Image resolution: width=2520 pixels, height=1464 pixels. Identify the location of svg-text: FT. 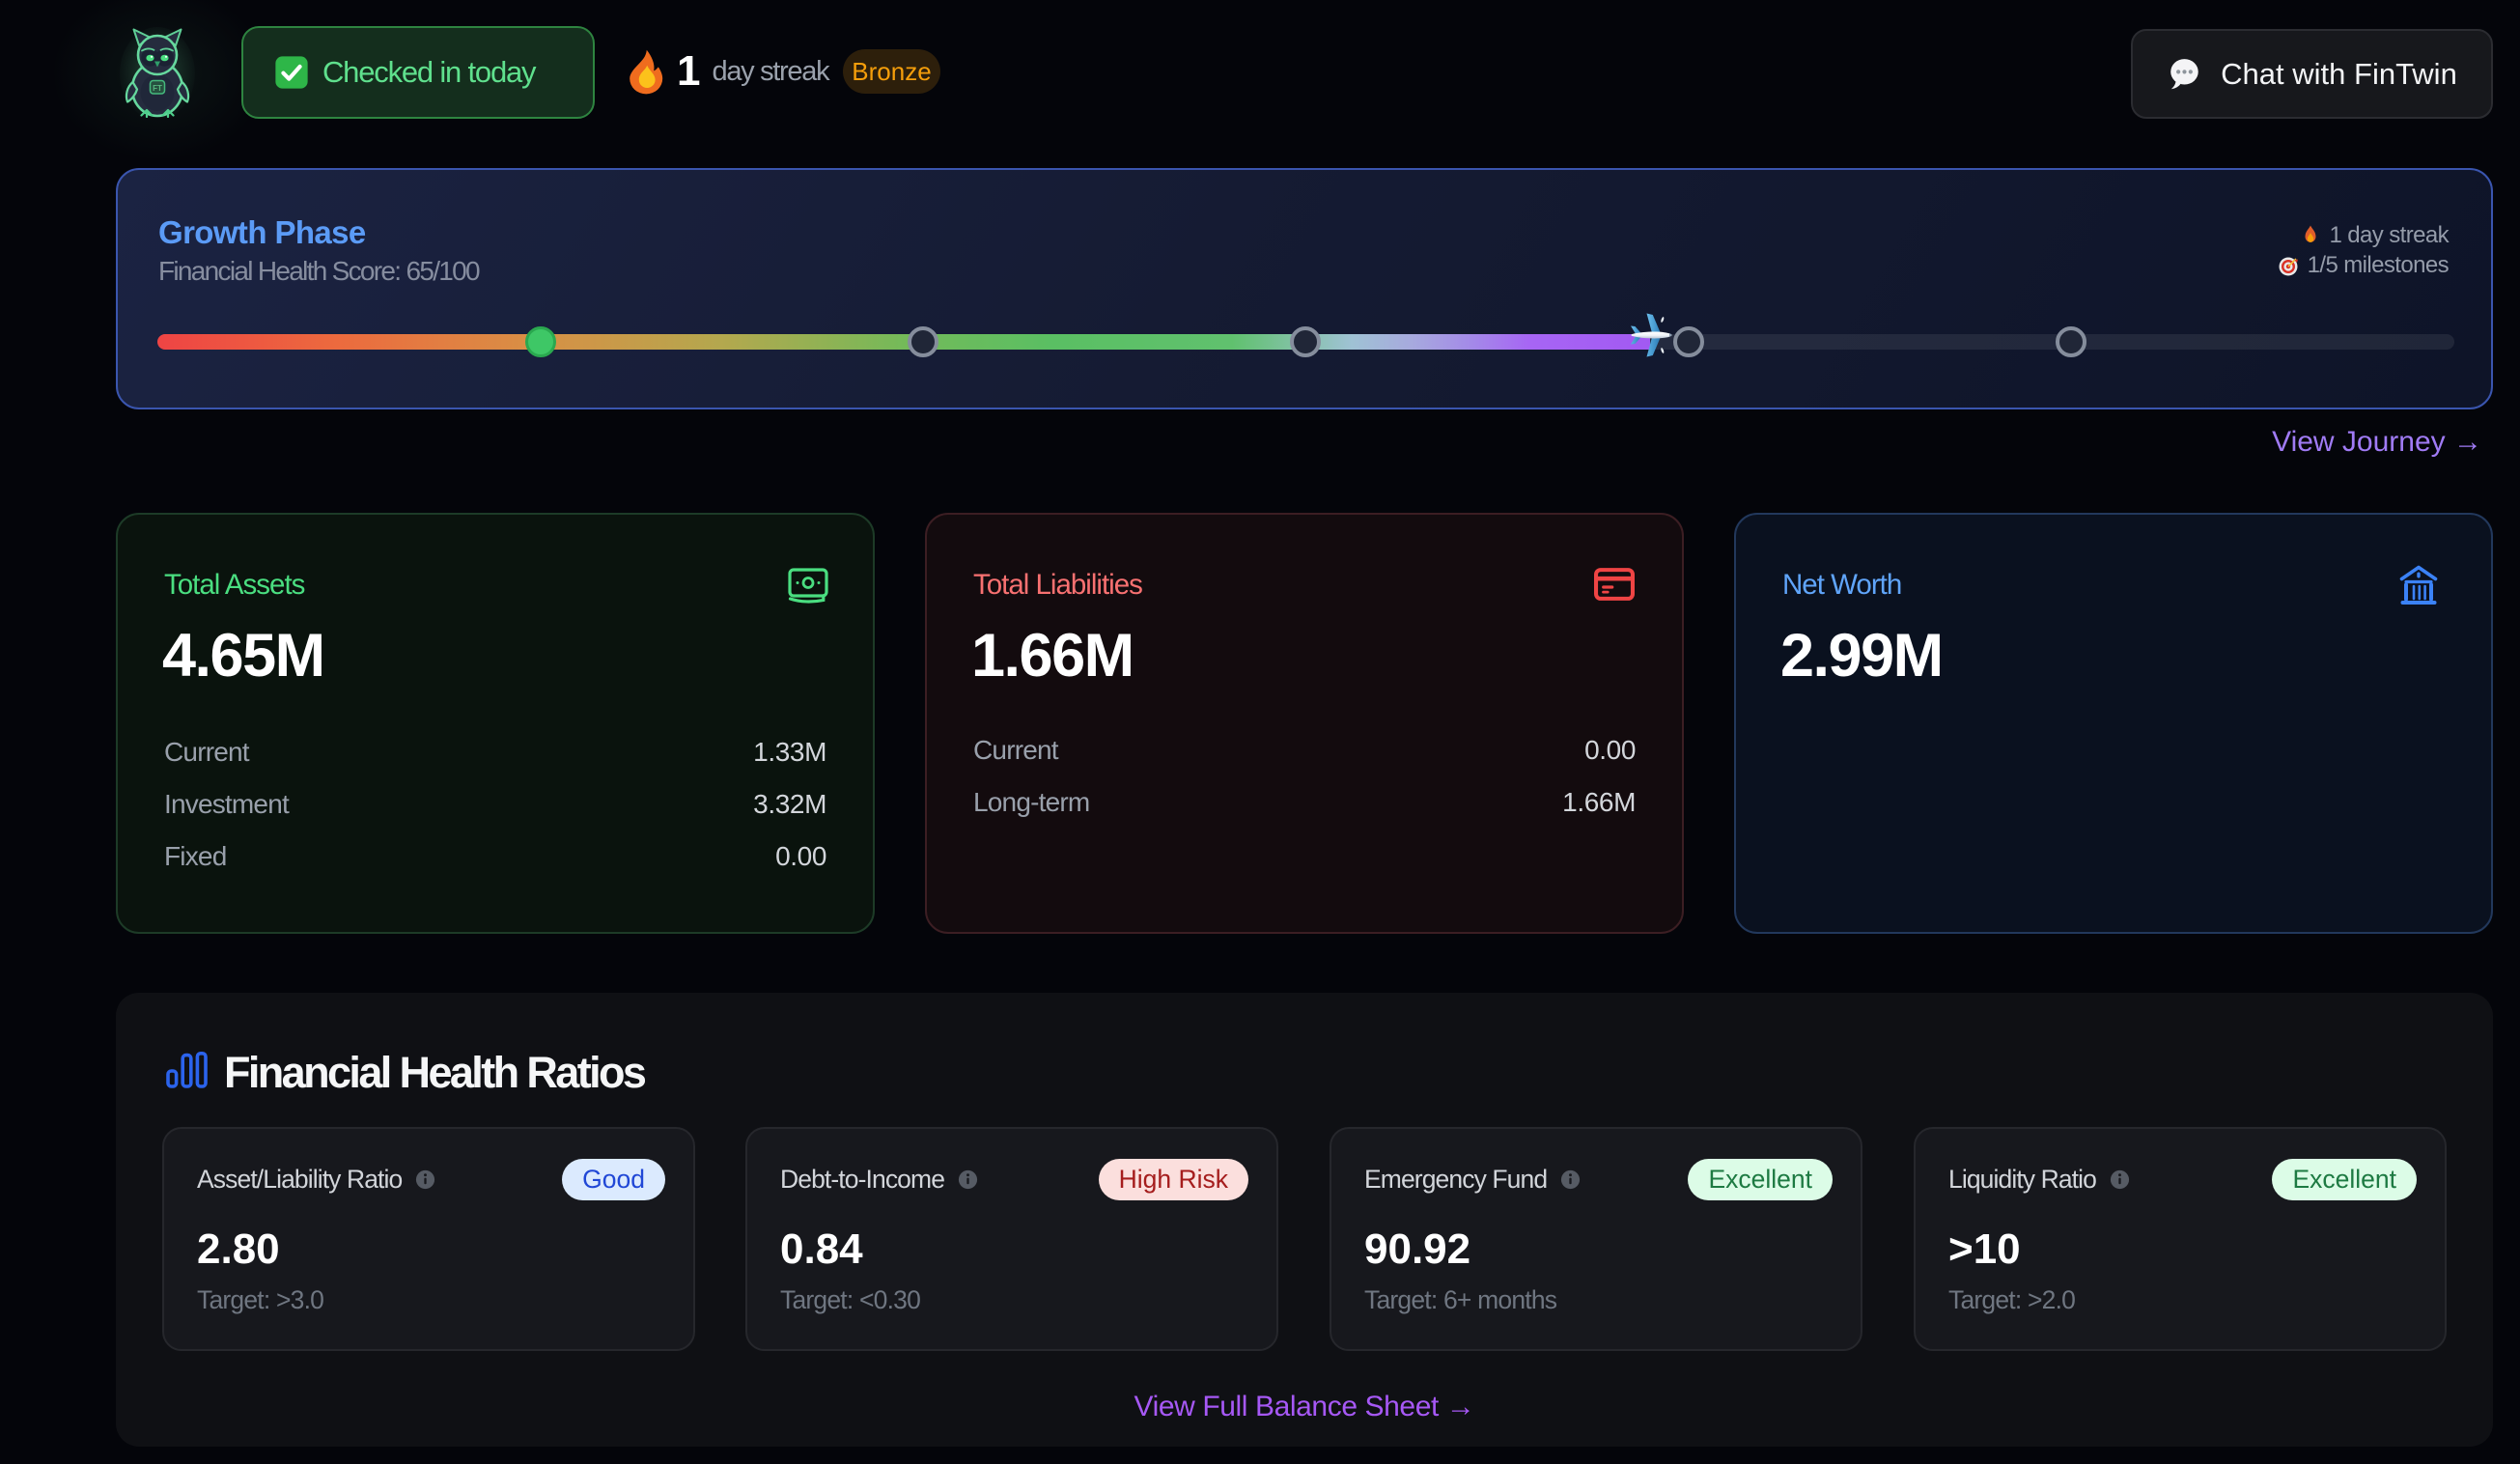
(158, 88).